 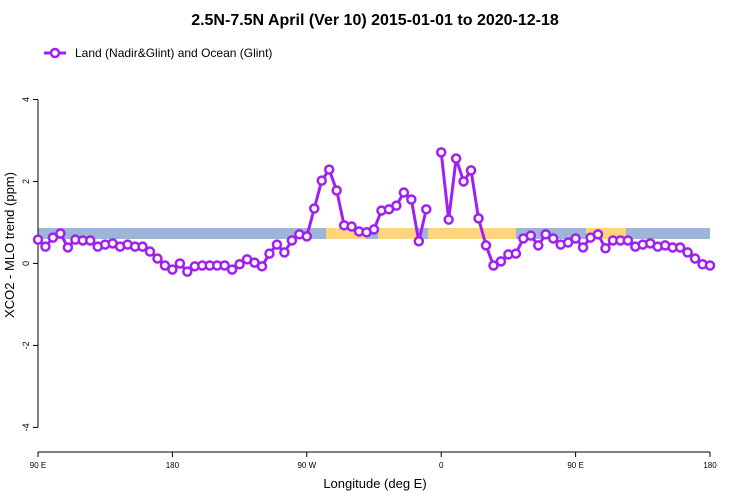 What do you see at coordinates (26, 99) in the screenshot?
I see `y-tick-label: 4` at bounding box center [26, 99].